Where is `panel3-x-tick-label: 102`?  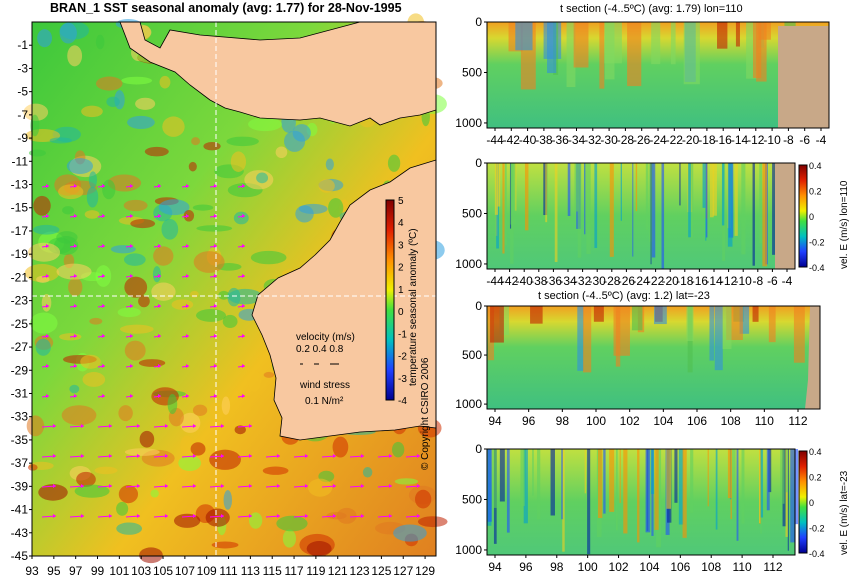 panel3-x-tick-label: 102 is located at coordinates (630, 421).